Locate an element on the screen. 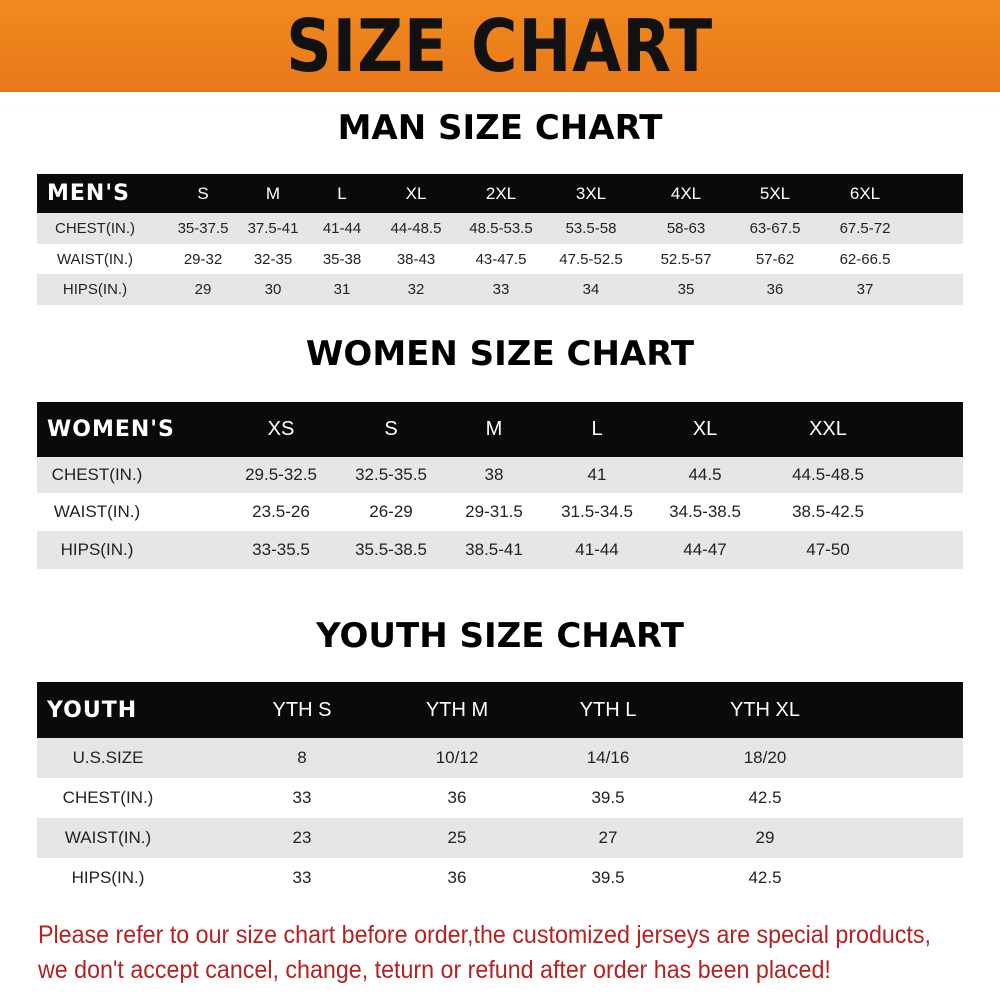  measurement-cell: 33-35.5 is located at coordinates (281, 549).